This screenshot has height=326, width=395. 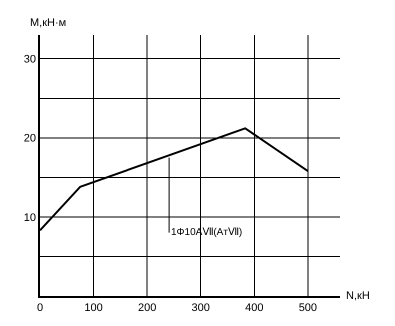 What do you see at coordinates (358, 296) in the screenshot?
I see `x-axis-title: N,кН` at bounding box center [358, 296].